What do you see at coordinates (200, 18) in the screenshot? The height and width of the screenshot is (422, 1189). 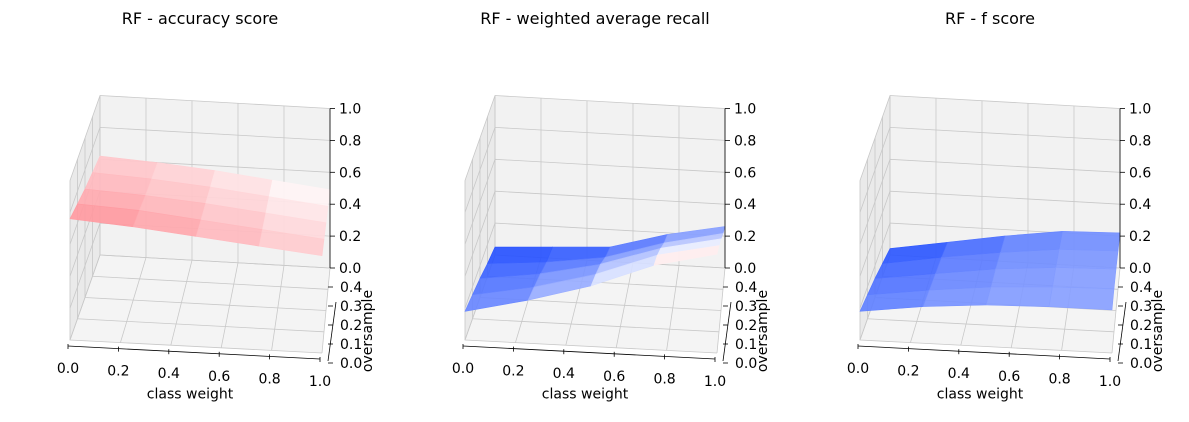 I see `chart-title: RF - accuracy score` at bounding box center [200, 18].